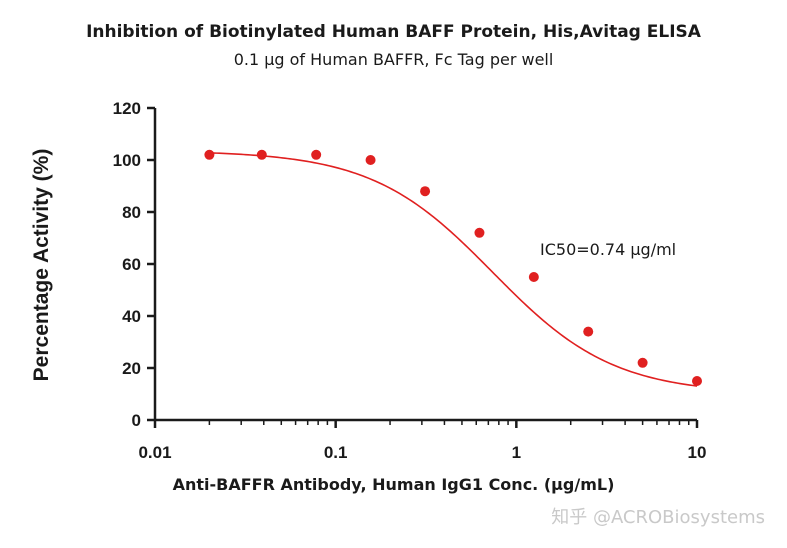 The width and height of the screenshot is (787, 548). I want to click on x-tick-label: 0.1, so click(336, 452).